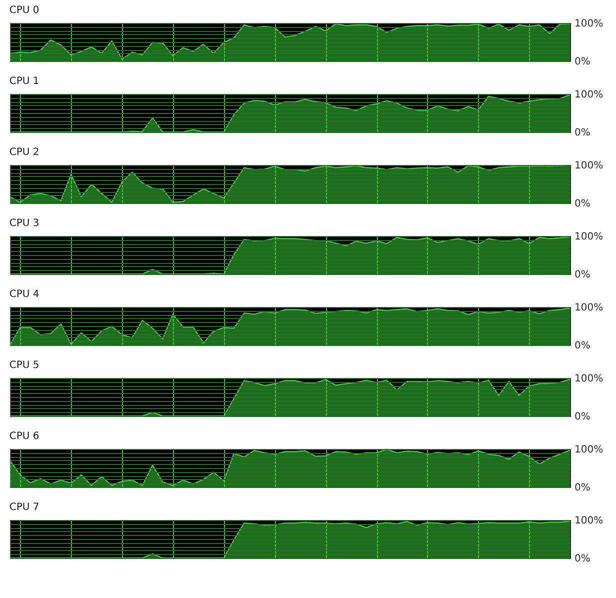 This screenshot has width=616, height=598. Describe the element at coordinates (24, 152) in the screenshot. I see `chart-title: CPU 2` at that location.